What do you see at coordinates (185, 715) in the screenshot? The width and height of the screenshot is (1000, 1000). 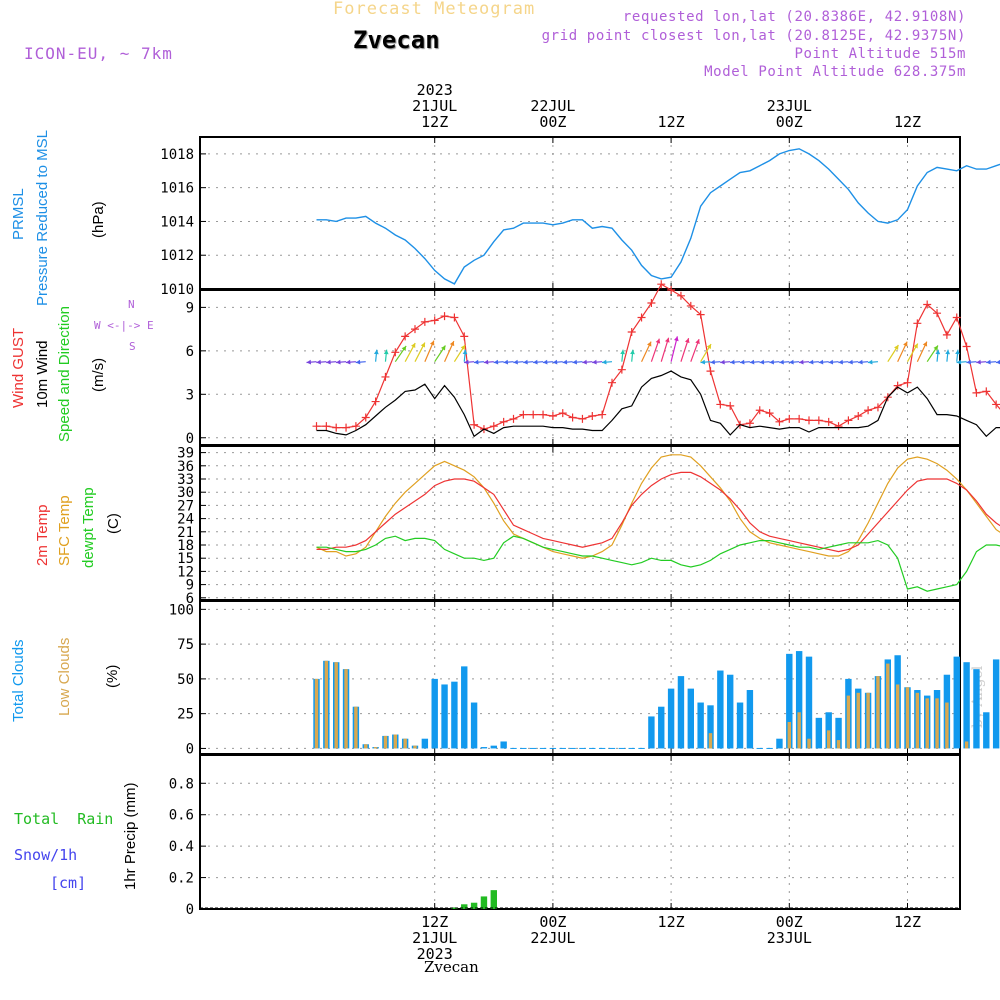 I see `ytick-label: 25` at bounding box center [185, 715].